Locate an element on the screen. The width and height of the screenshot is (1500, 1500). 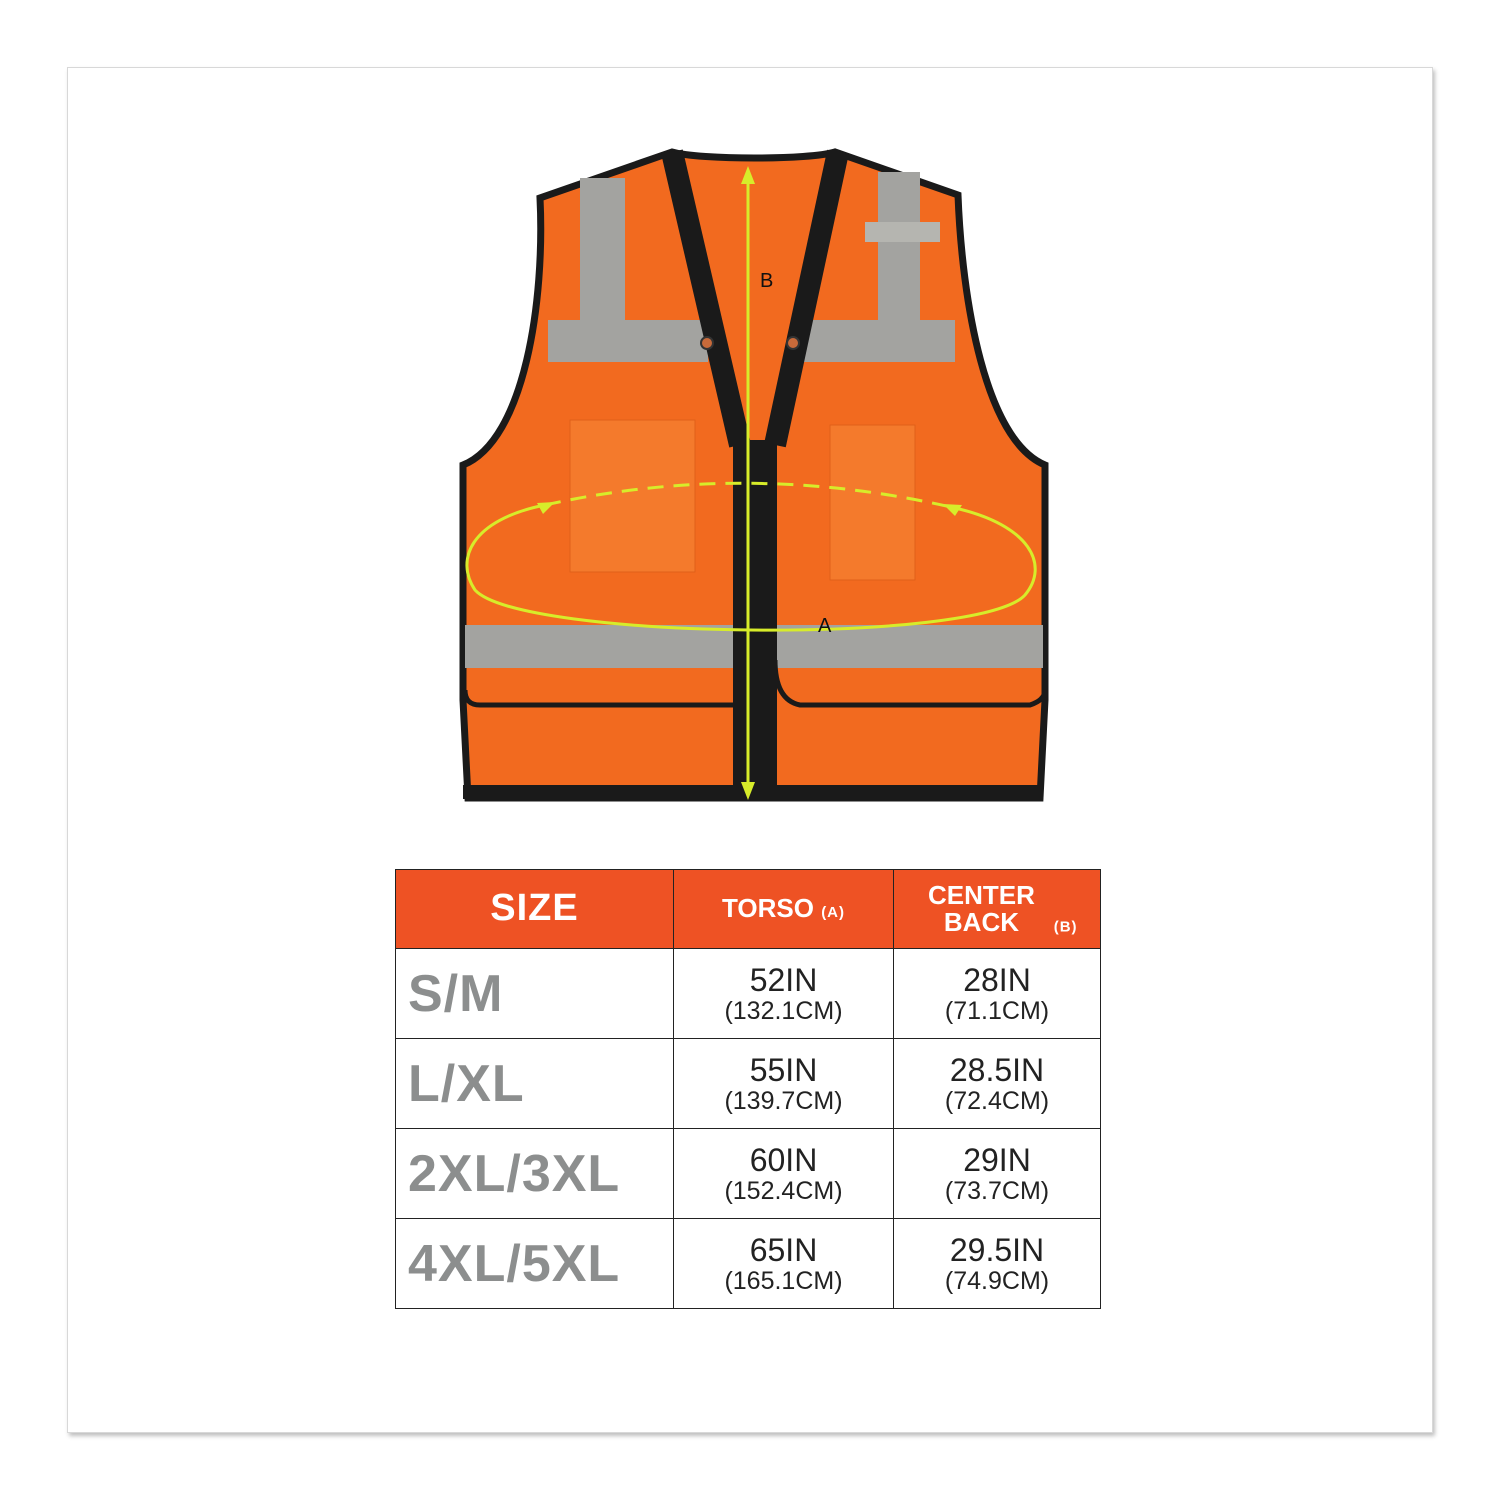
torso-cell: 52IN (132.1CM) is located at coordinates (783, 993).